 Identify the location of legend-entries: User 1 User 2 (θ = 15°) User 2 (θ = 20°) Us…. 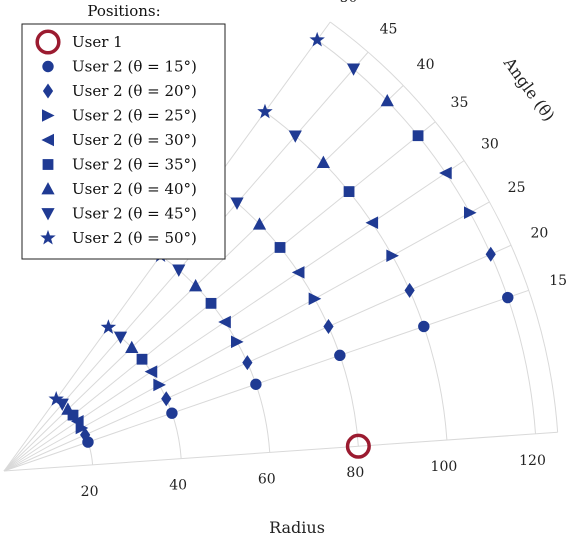
(116, 138).